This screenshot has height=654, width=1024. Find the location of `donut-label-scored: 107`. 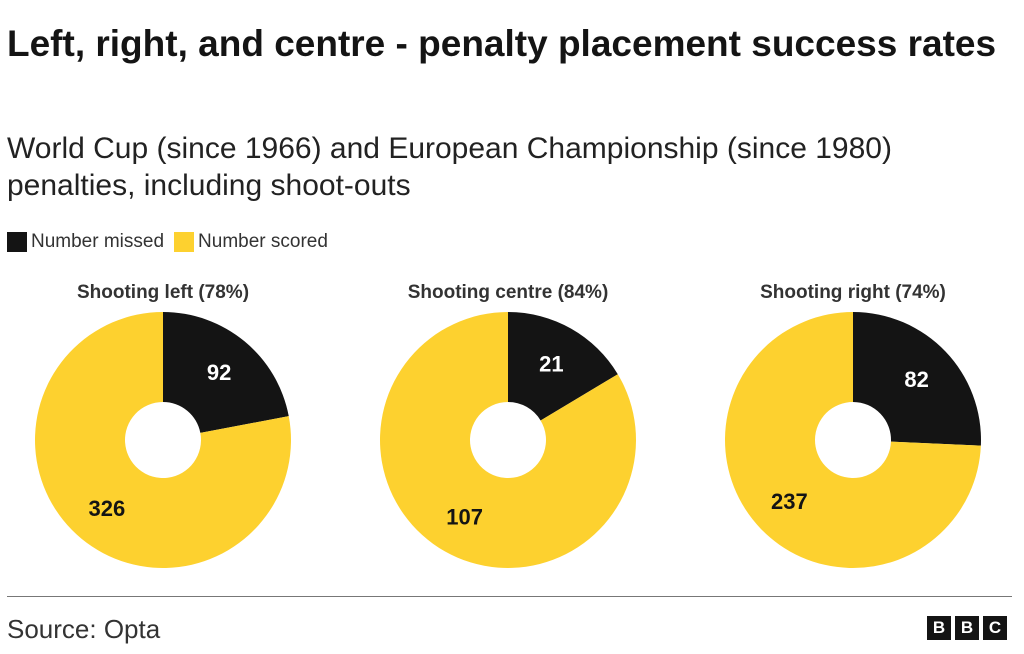

donut-label-scored: 107 is located at coordinates (464, 517).